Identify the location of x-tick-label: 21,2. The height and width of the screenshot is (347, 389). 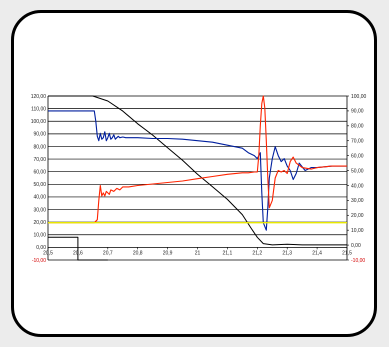
(257, 253).